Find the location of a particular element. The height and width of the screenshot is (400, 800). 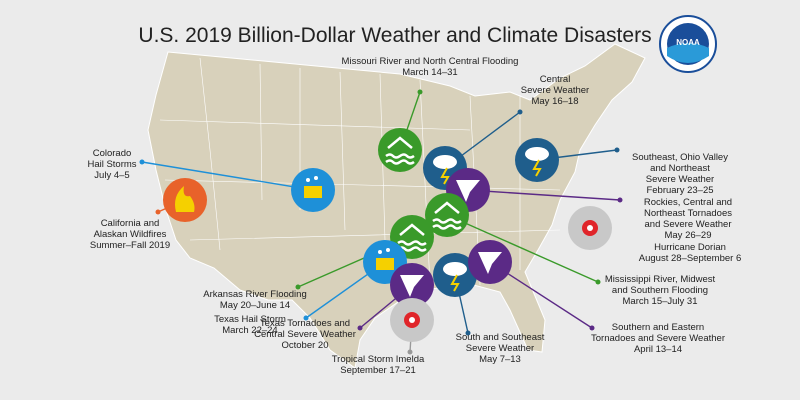

label-line: March 15–July 31 is located at coordinates (660, 301).